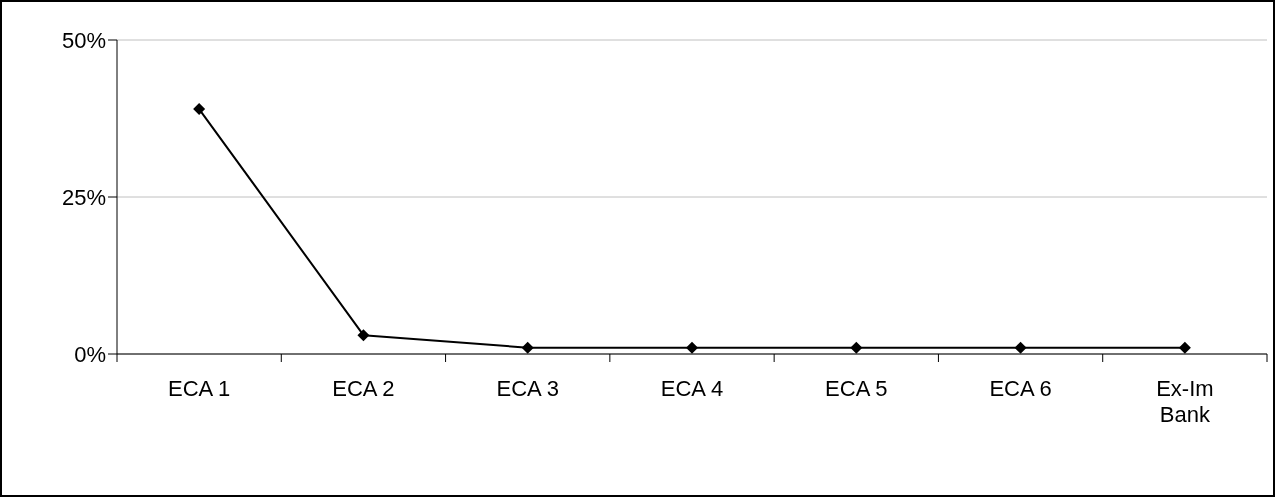 The image size is (1275, 497). Describe the element at coordinates (363, 388) in the screenshot. I see `x-tick-label: ECA 2` at that location.